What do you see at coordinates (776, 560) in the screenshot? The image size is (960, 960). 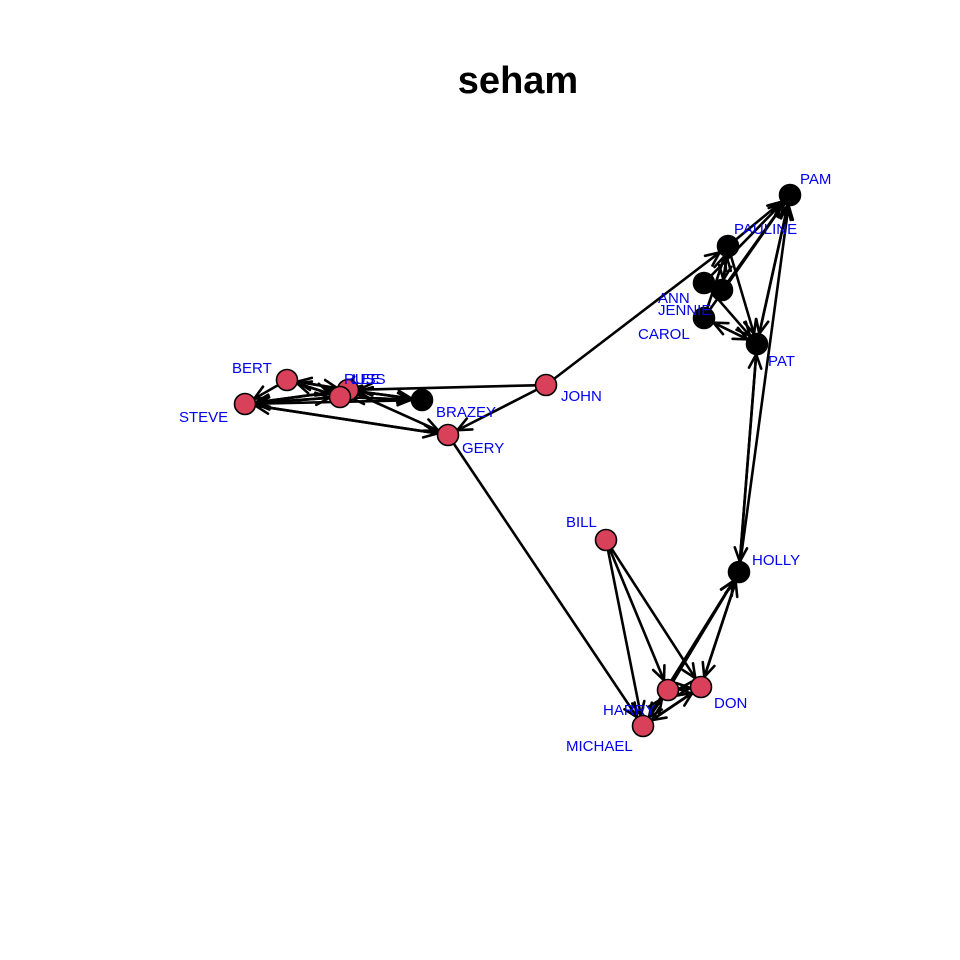 I see `node-label-holly: HOLLY` at bounding box center [776, 560].